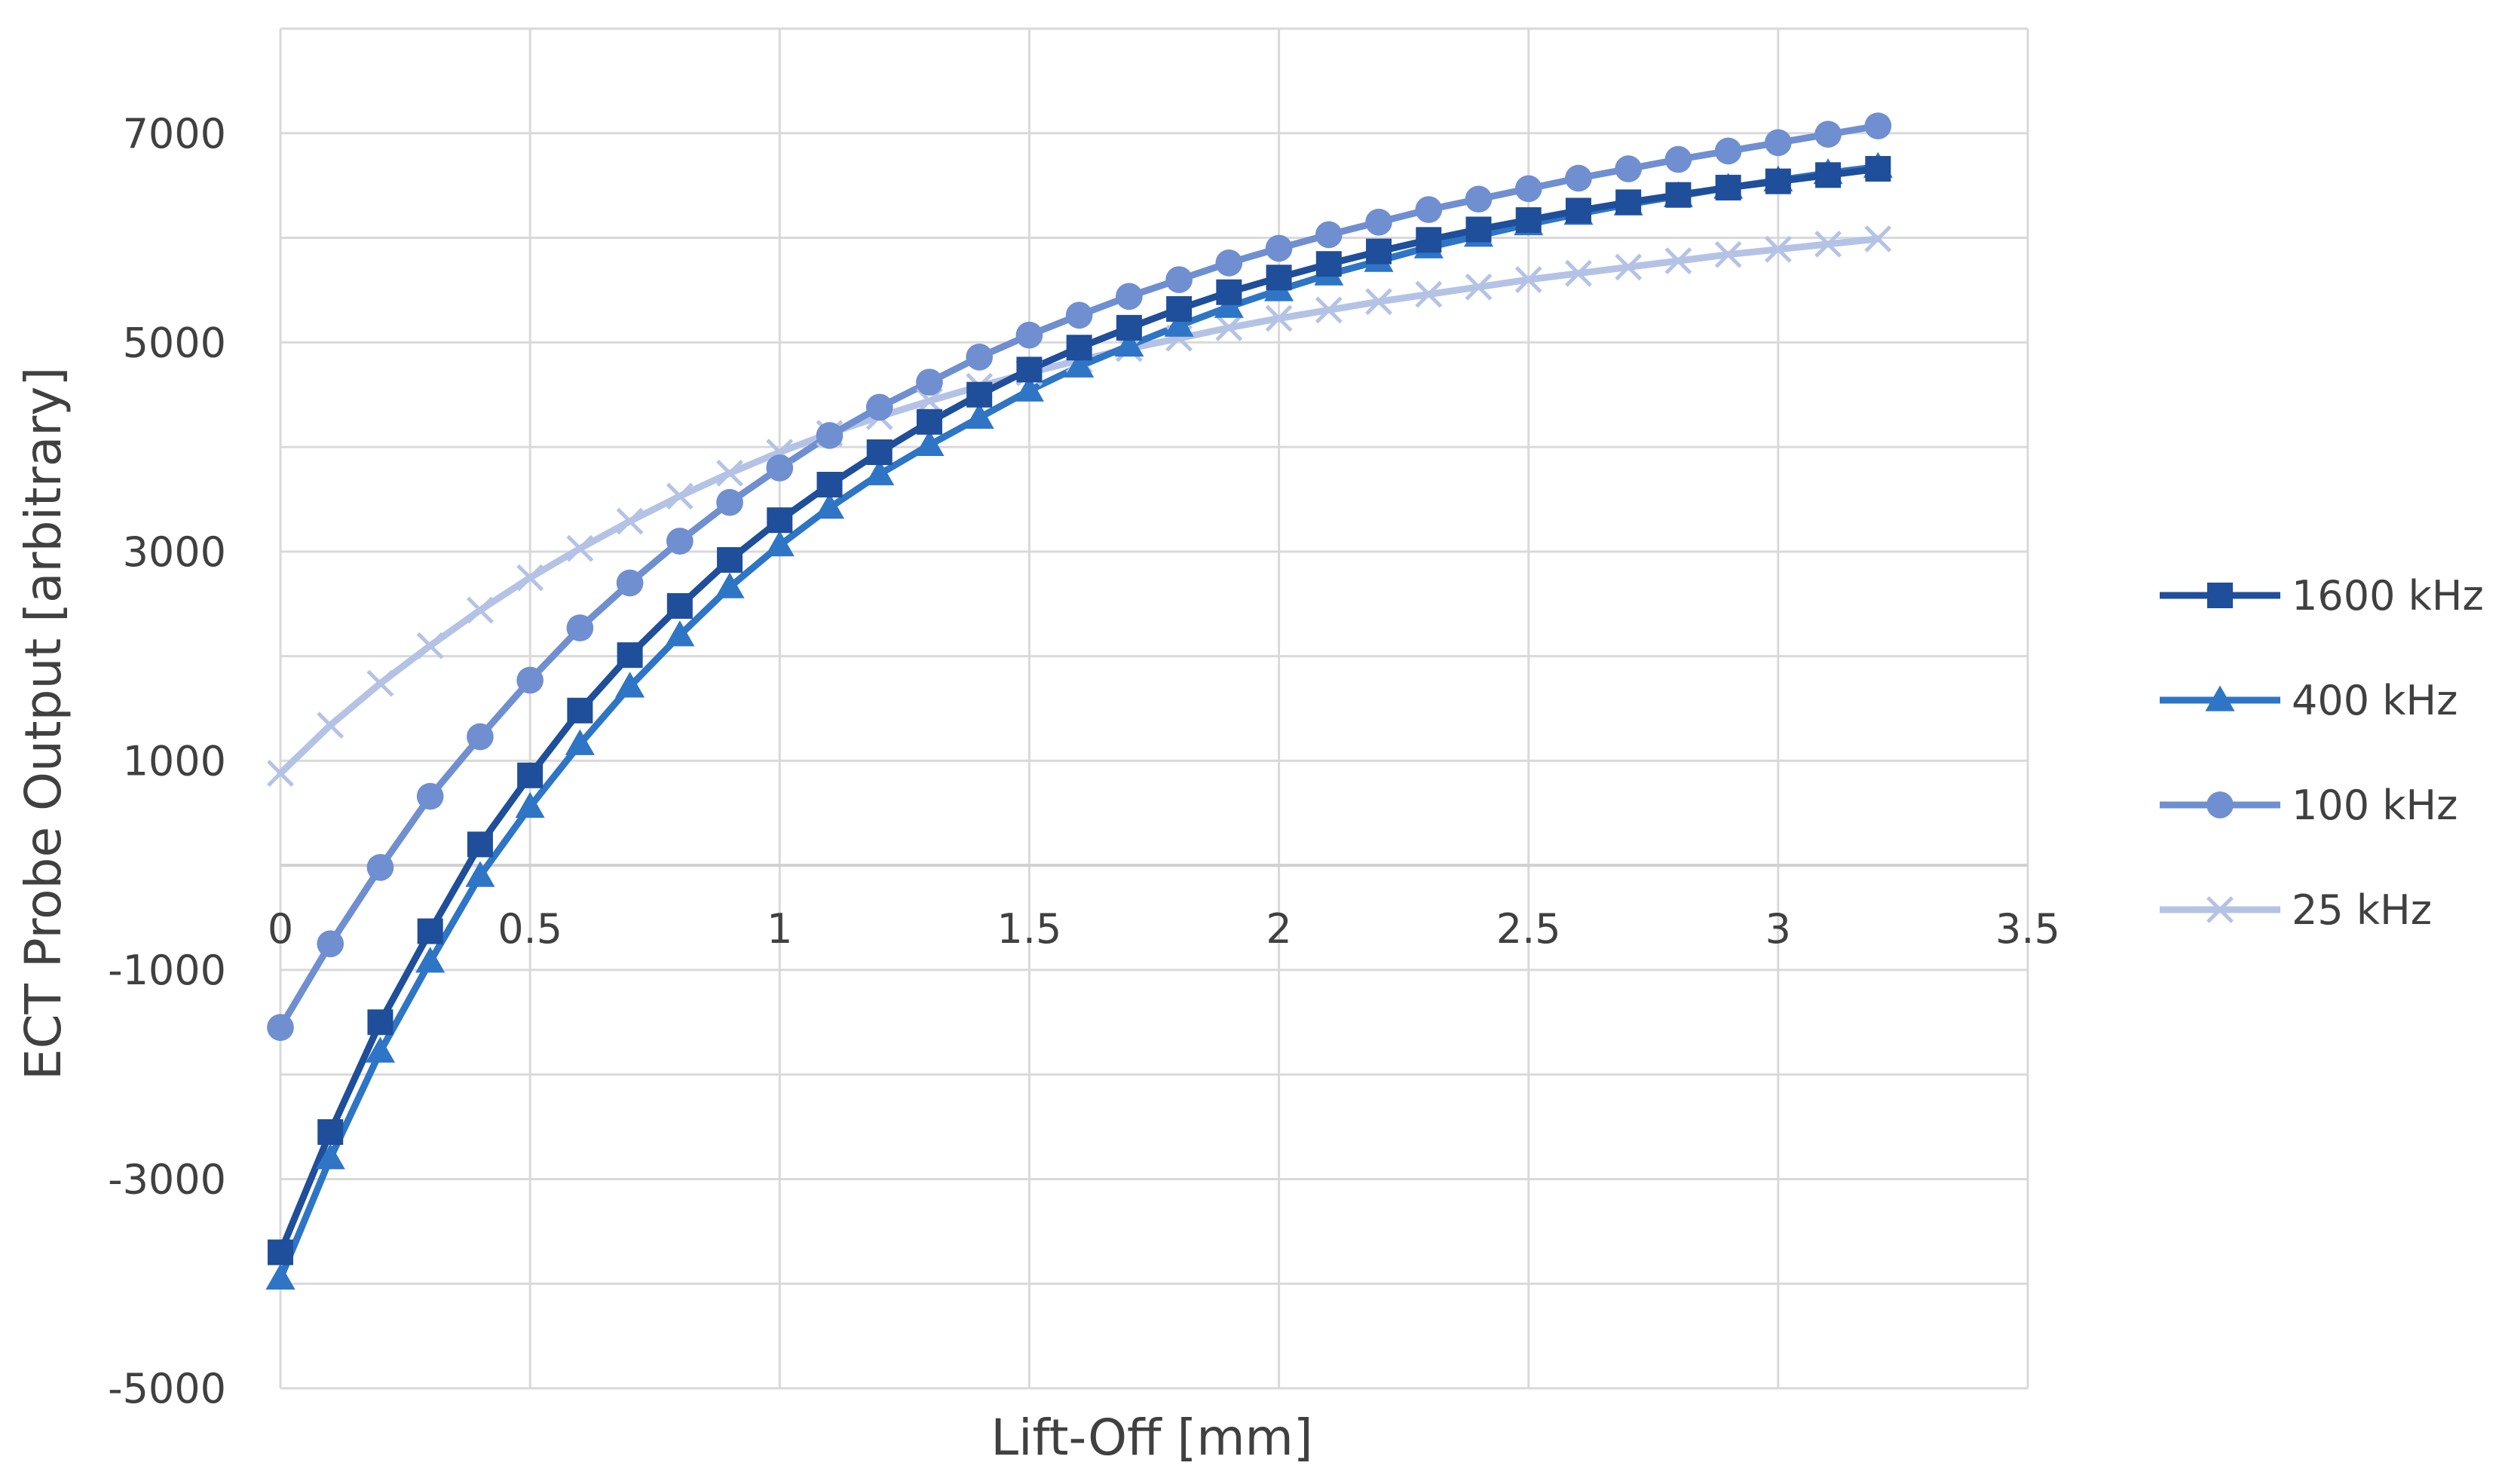  What do you see at coordinates (174, 761) in the screenshot?
I see `y-tick-label: 1000` at bounding box center [174, 761].